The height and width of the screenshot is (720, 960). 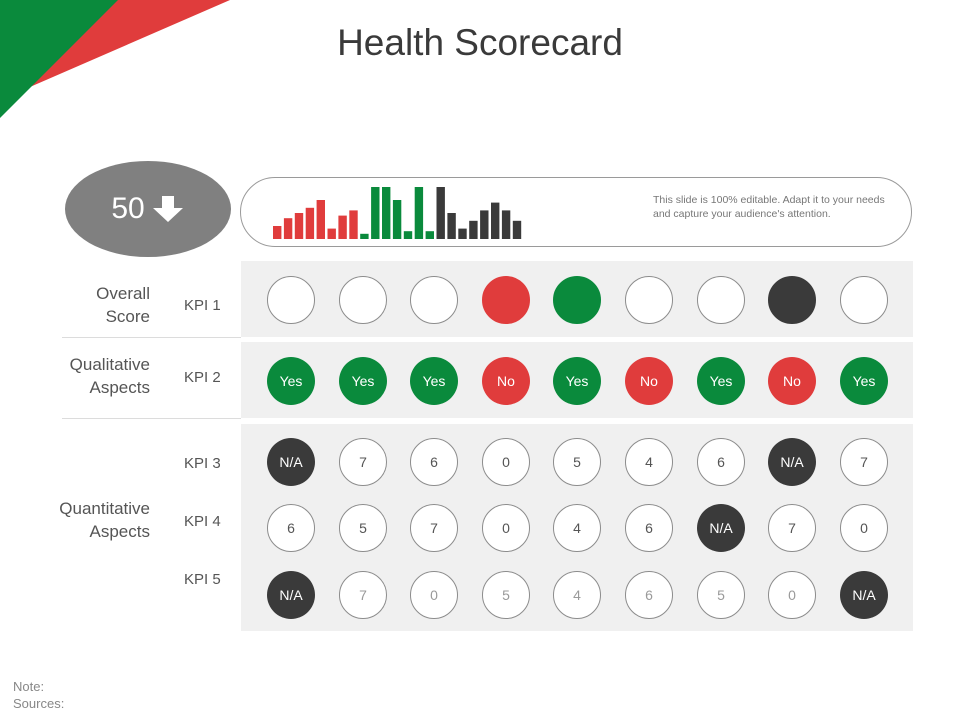 I want to click on overall-score-badge: 50, so click(x=148, y=209).